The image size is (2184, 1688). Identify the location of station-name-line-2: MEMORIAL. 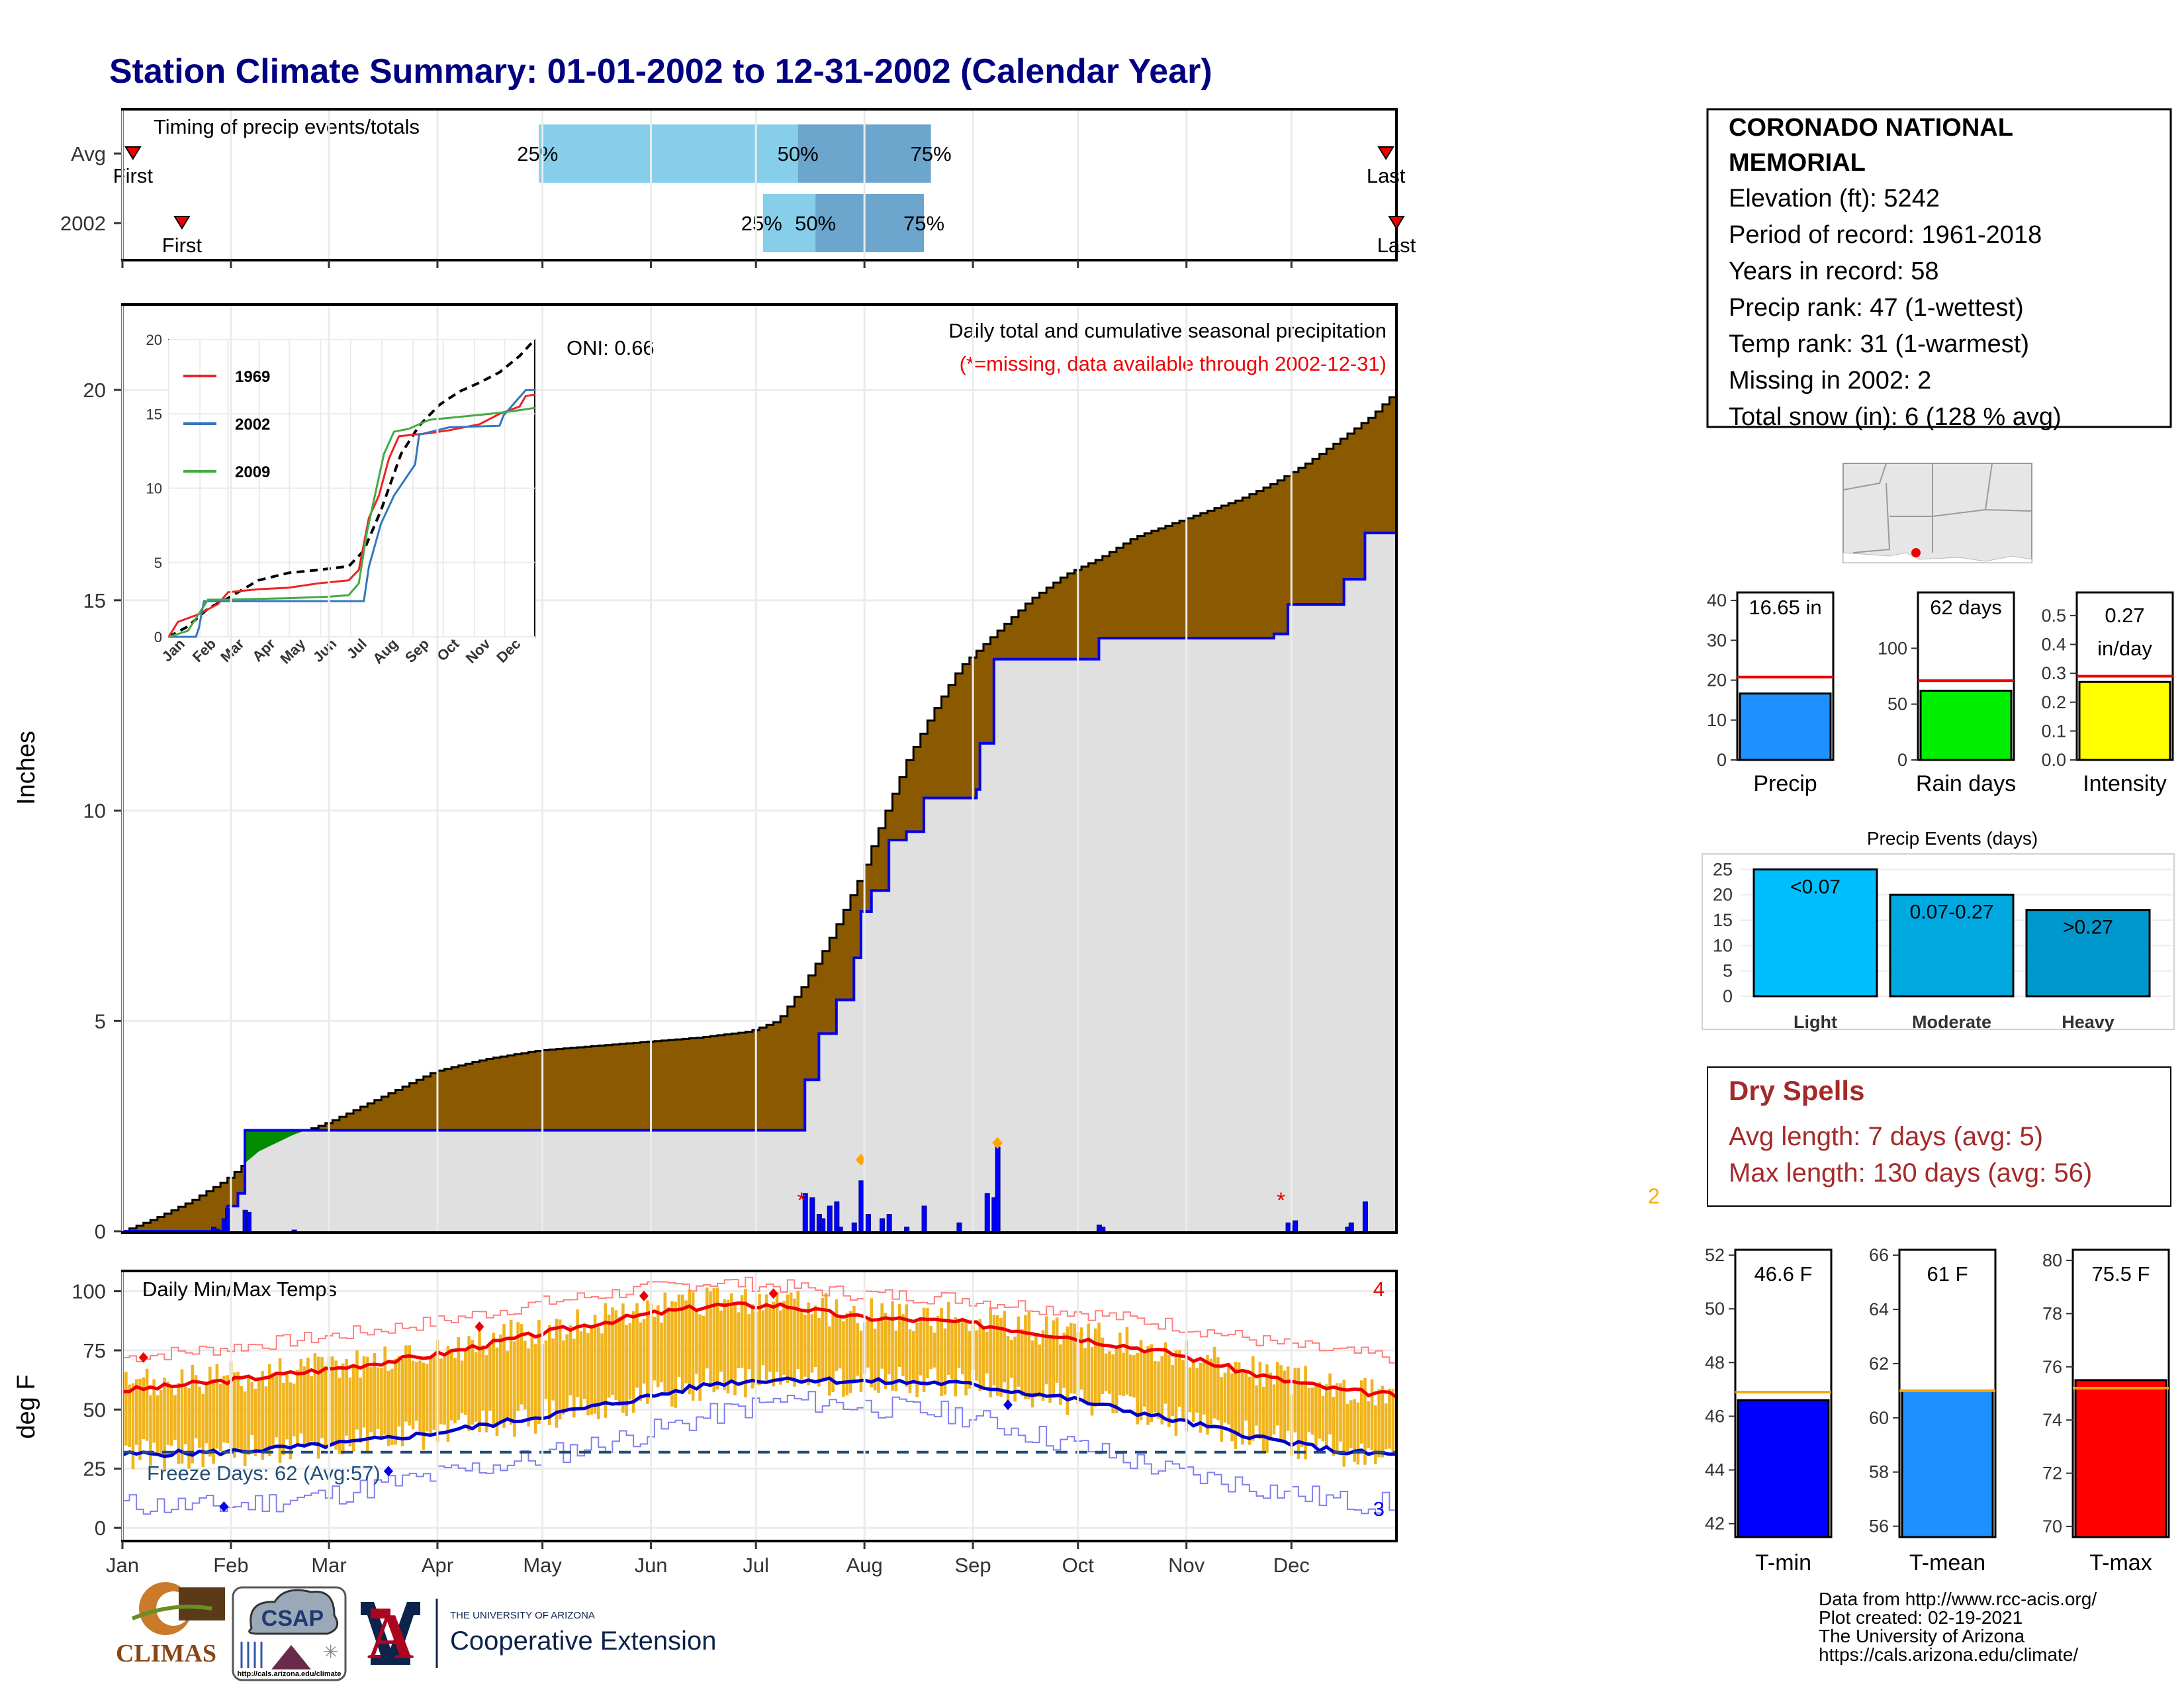
(1797, 163).